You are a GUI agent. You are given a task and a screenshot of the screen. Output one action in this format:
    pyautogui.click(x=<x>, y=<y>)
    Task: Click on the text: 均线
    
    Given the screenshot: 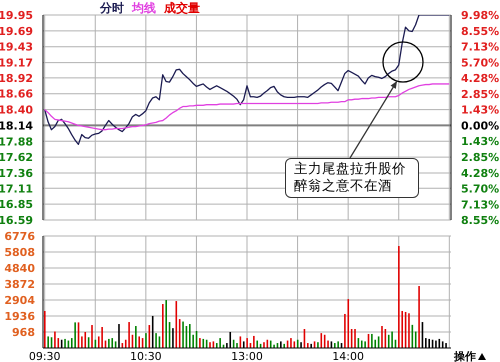 What is the action you would take?
    pyautogui.click(x=144, y=7)
    